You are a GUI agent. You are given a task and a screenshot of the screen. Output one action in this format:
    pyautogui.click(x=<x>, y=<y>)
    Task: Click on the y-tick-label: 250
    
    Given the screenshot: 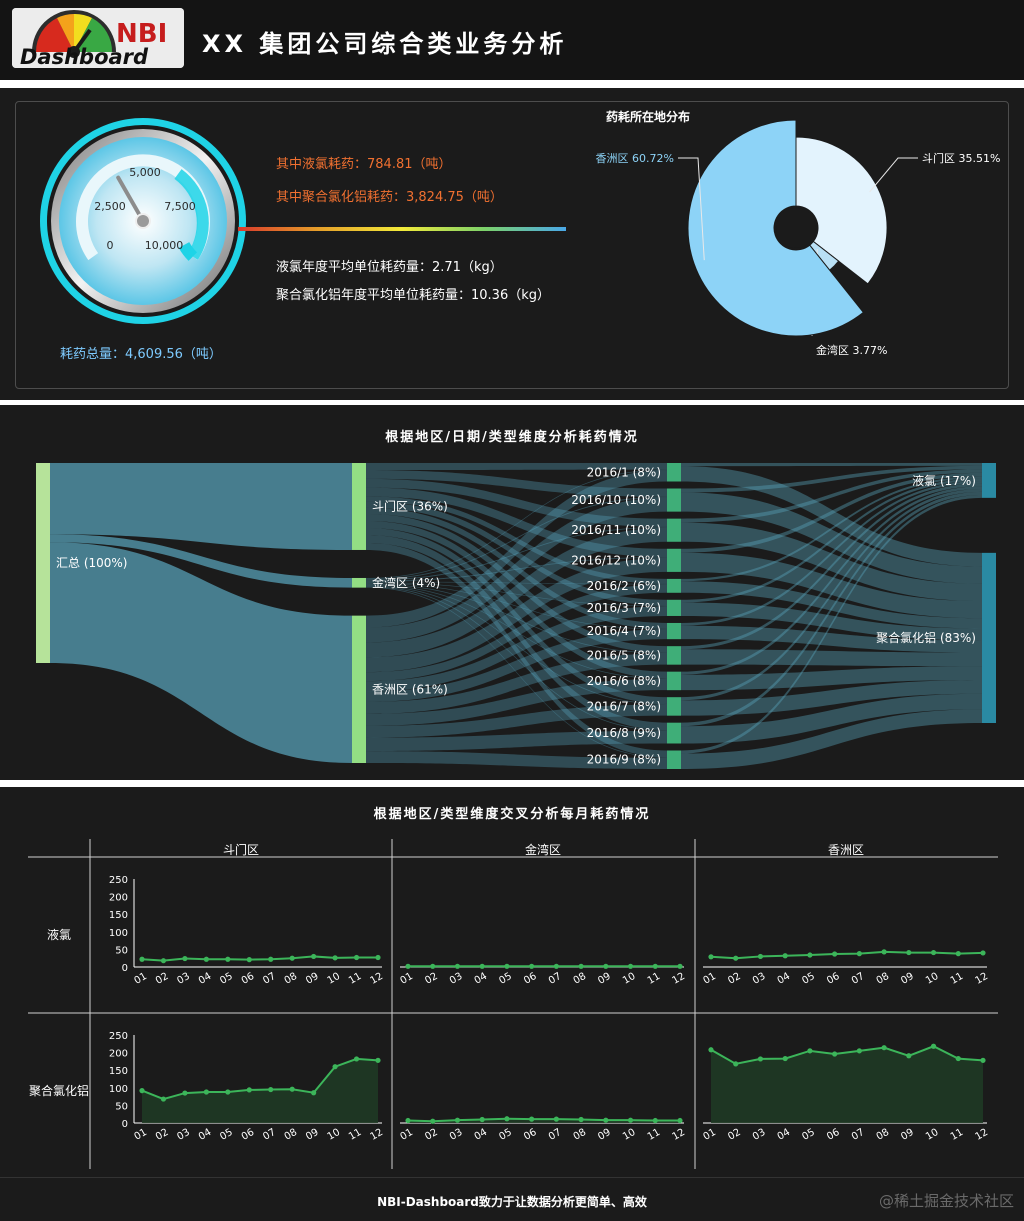 What is the action you would take?
    pyautogui.click(x=118, y=1036)
    